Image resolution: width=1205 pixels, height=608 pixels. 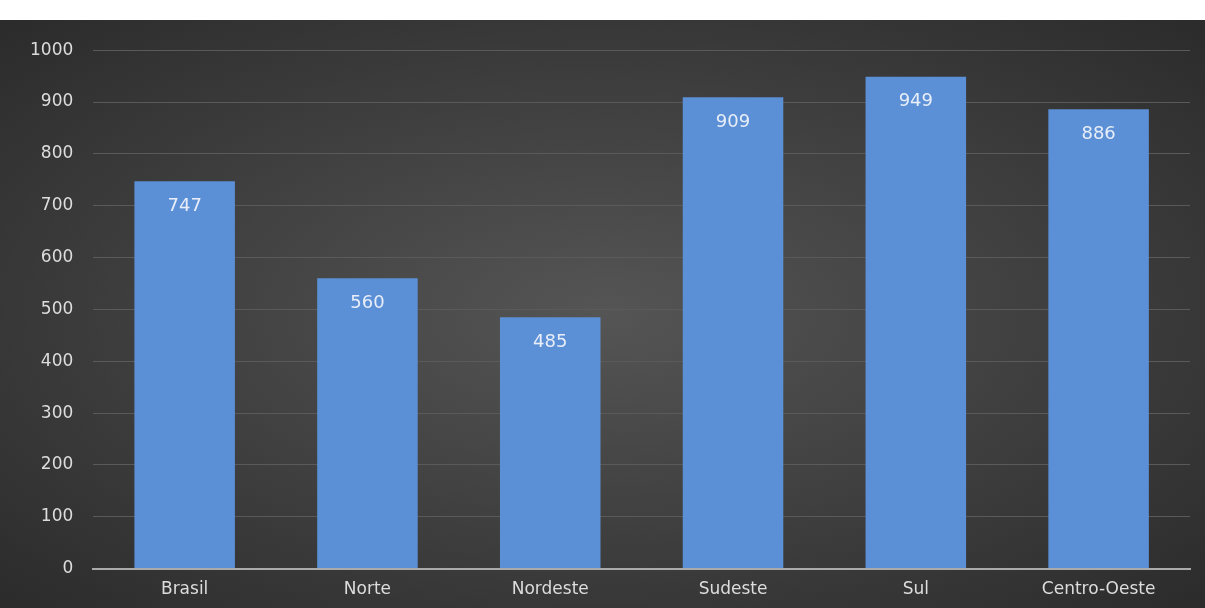 I want to click on data-label: 560, so click(x=367, y=301).